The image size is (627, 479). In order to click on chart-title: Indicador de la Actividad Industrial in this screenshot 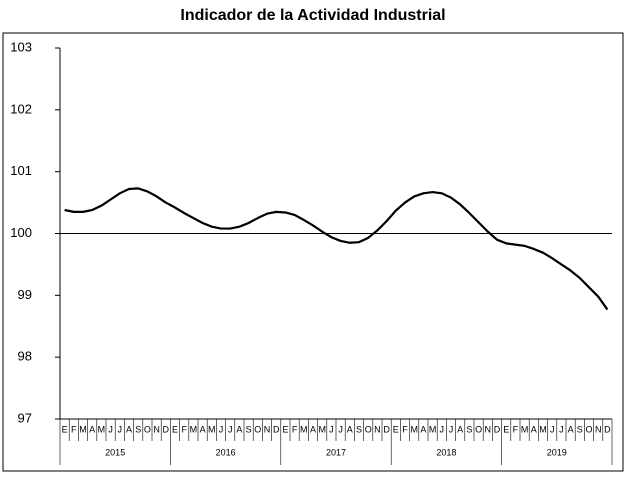, I will do `click(312, 15)`.